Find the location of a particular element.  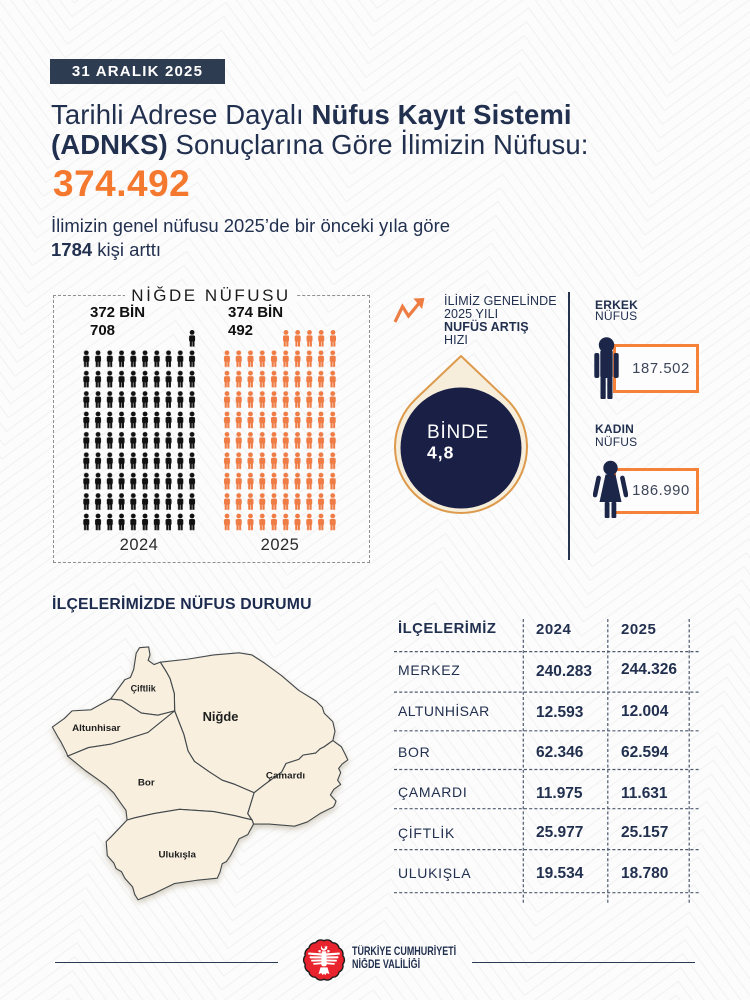

svg-text: Altunhisar is located at coordinates (96, 728).